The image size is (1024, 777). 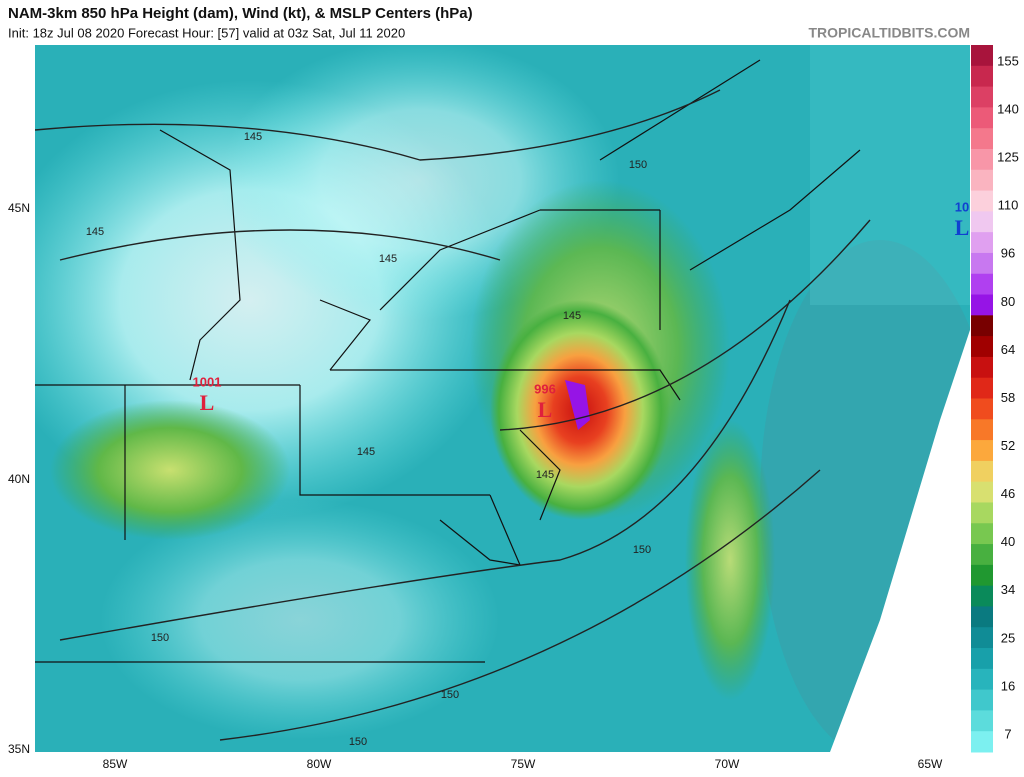 What do you see at coordinates (319, 764) in the screenshot?
I see `lon-label: 80W` at bounding box center [319, 764].